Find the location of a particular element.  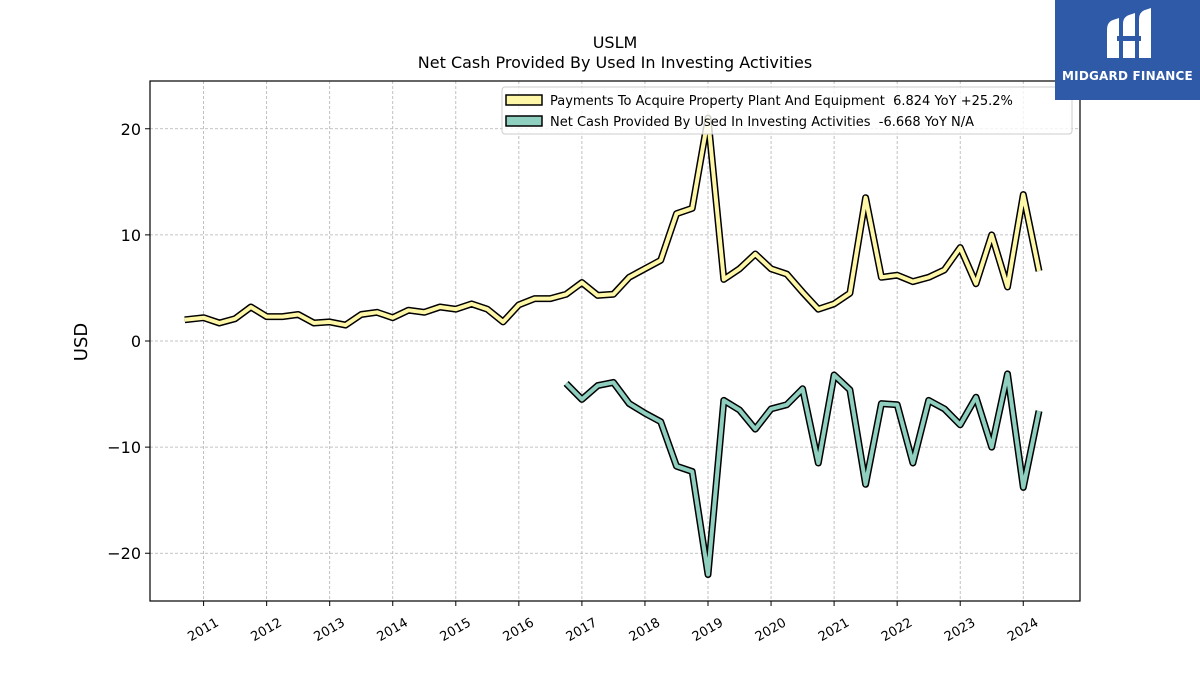

chart-title: USLM is located at coordinates (615, 42).